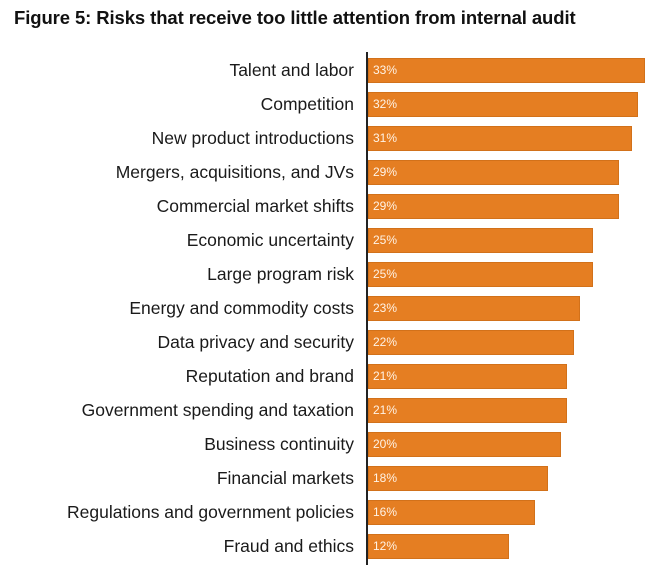 The width and height of the screenshot is (655, 565). Describe the element at coordinates (234, 172) in the screenshot. I see `category-label: Mergers, acquisitions, and JVs` at that location.